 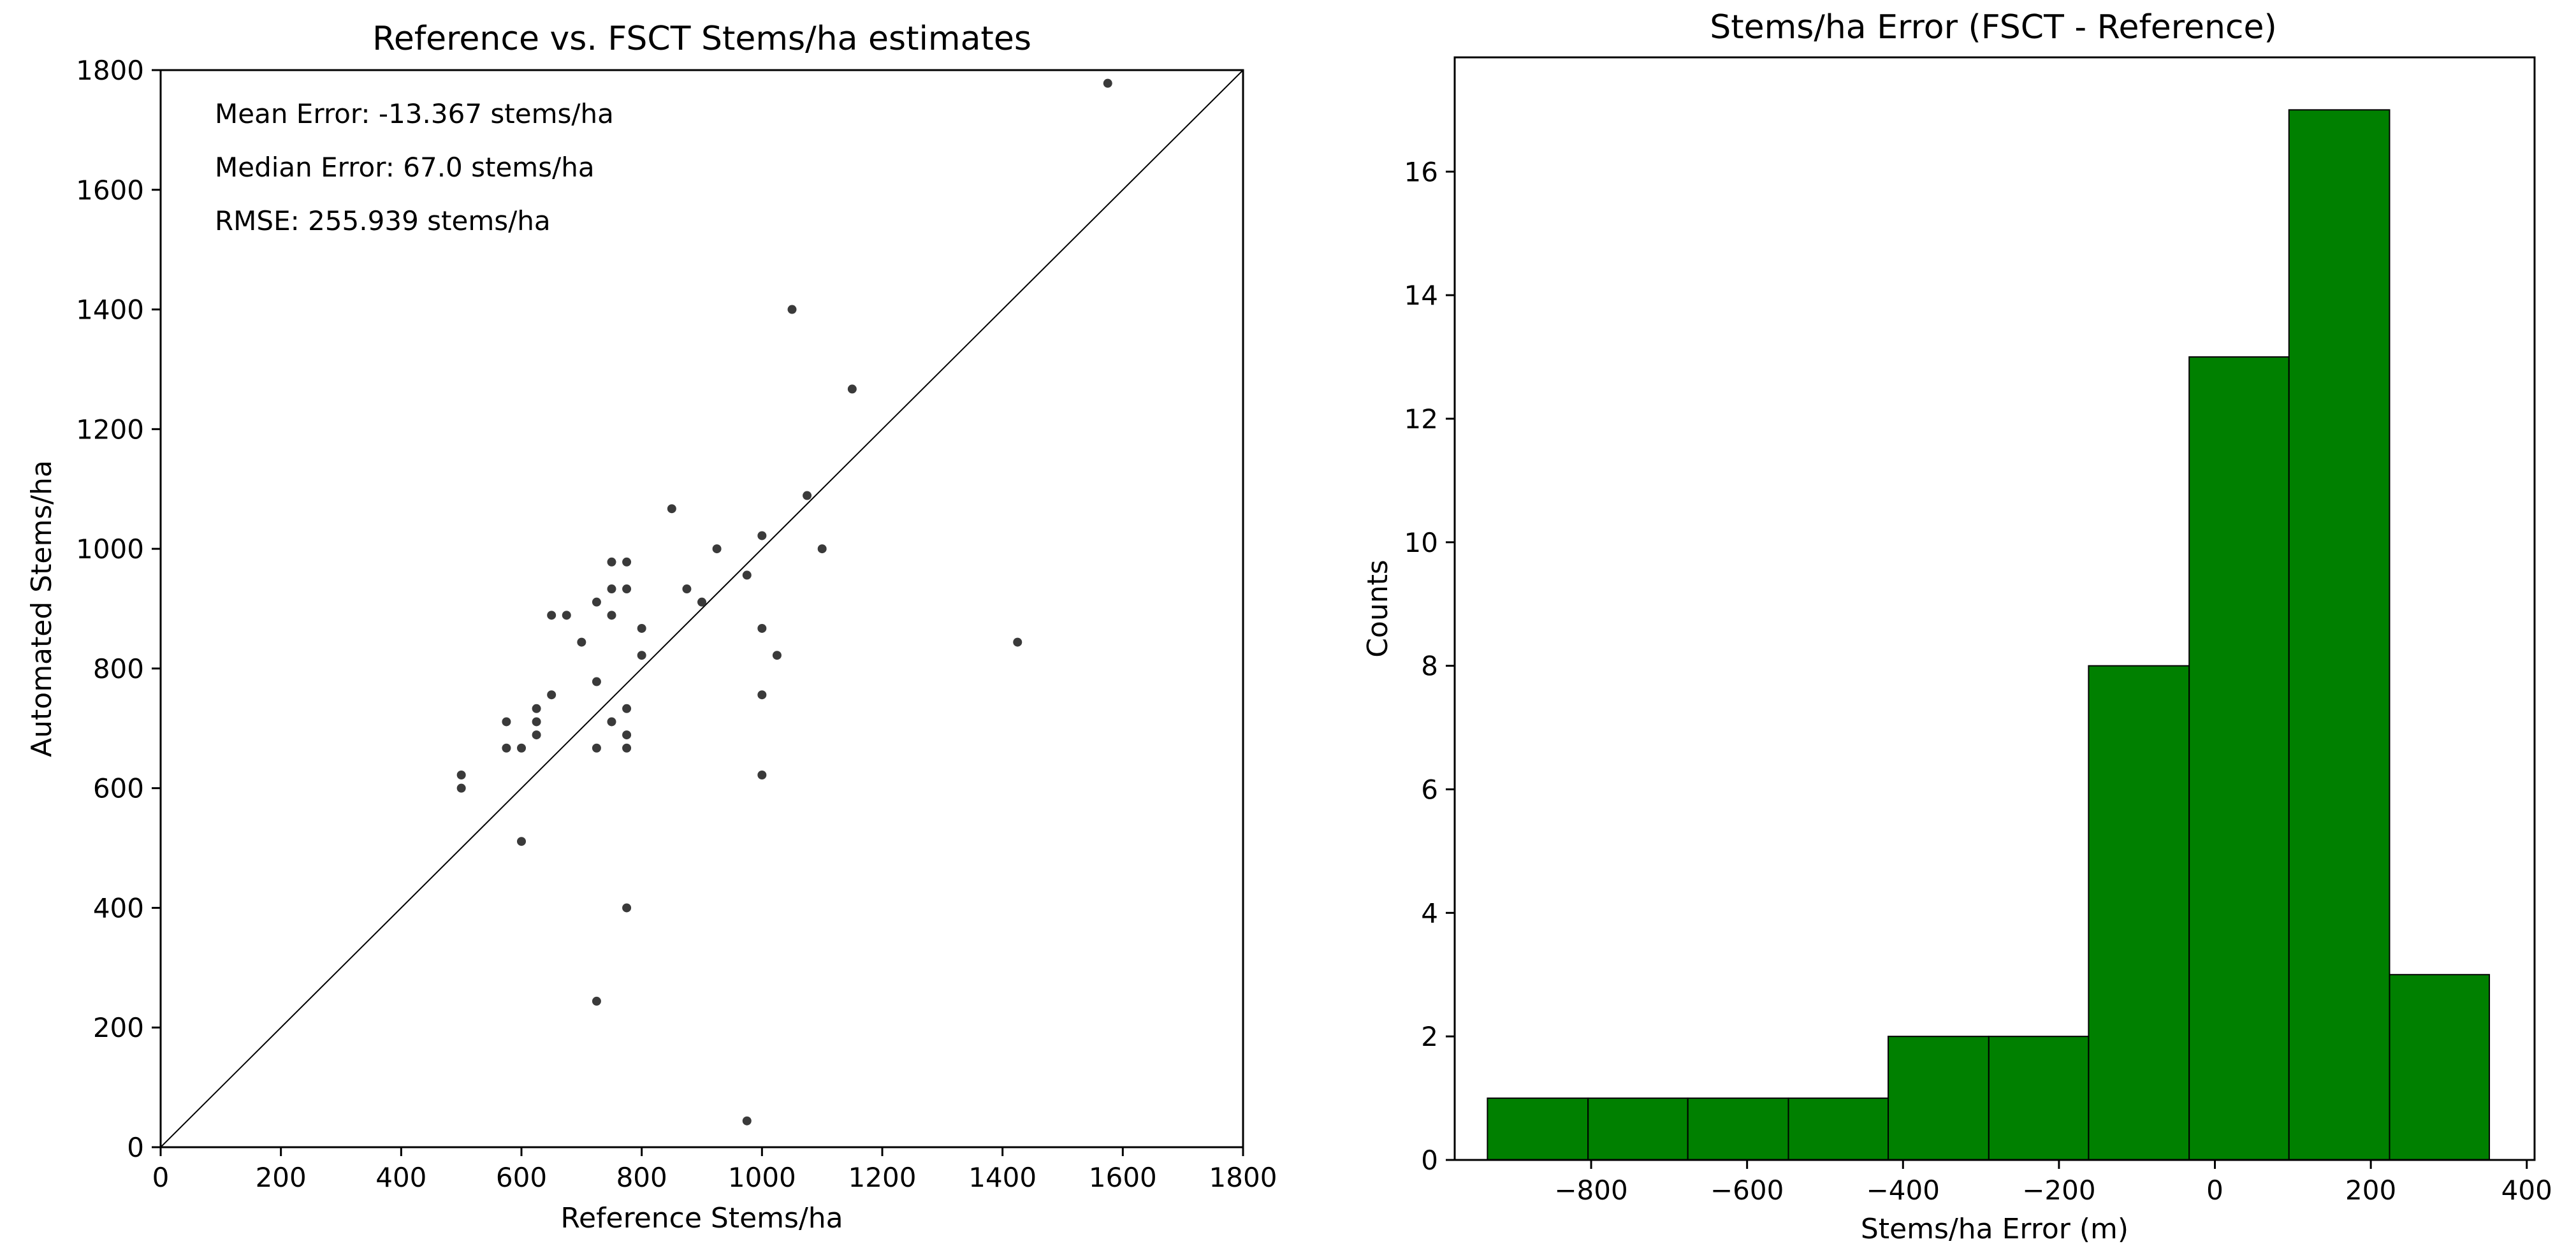 I want to click on histogram-x-ticks: −800 −600 −400 −200 0 200 400, so click(x=2053, y=1183).